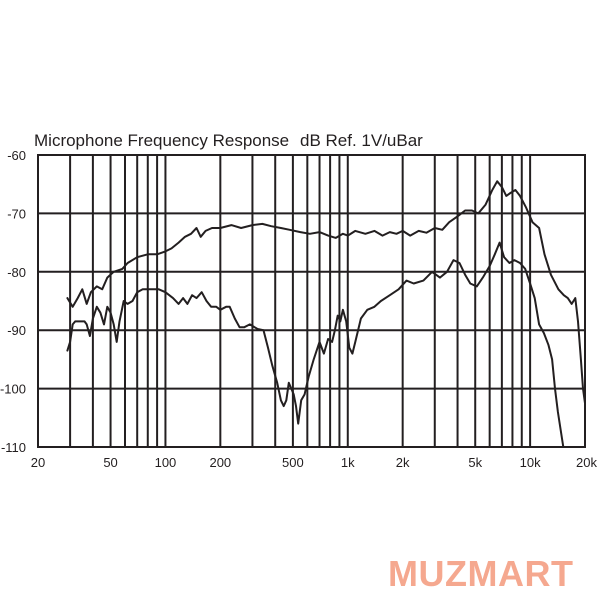 The image size is (600, 600). I want to click on y-tick-labels: -60 -70 -80 -90 -100 -110, so click(13, 301).